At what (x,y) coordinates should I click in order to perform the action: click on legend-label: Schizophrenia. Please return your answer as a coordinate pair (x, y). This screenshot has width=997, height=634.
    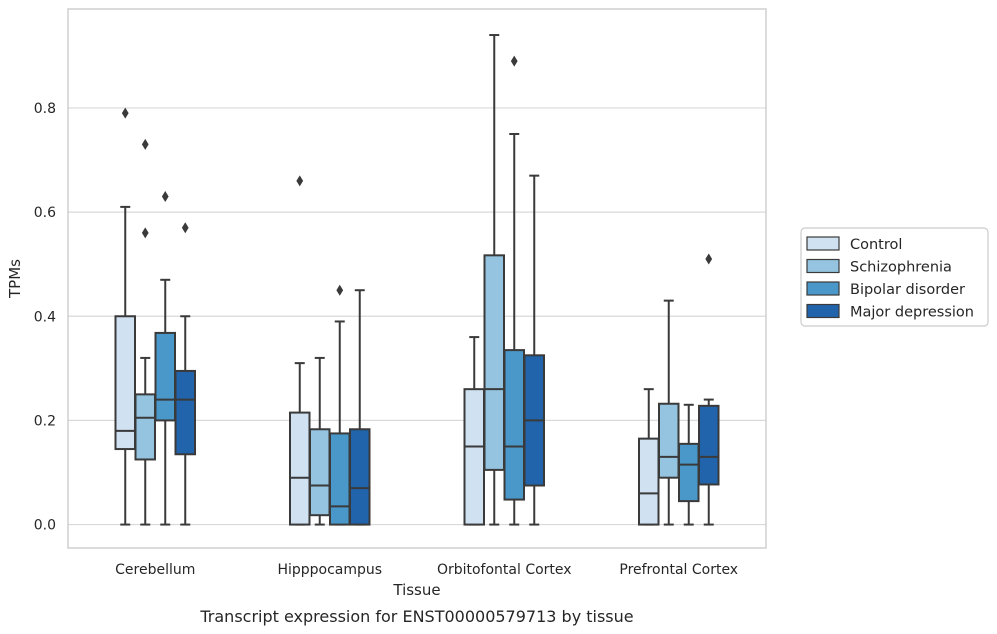
    Looking at the image, I should click on (901, 268).